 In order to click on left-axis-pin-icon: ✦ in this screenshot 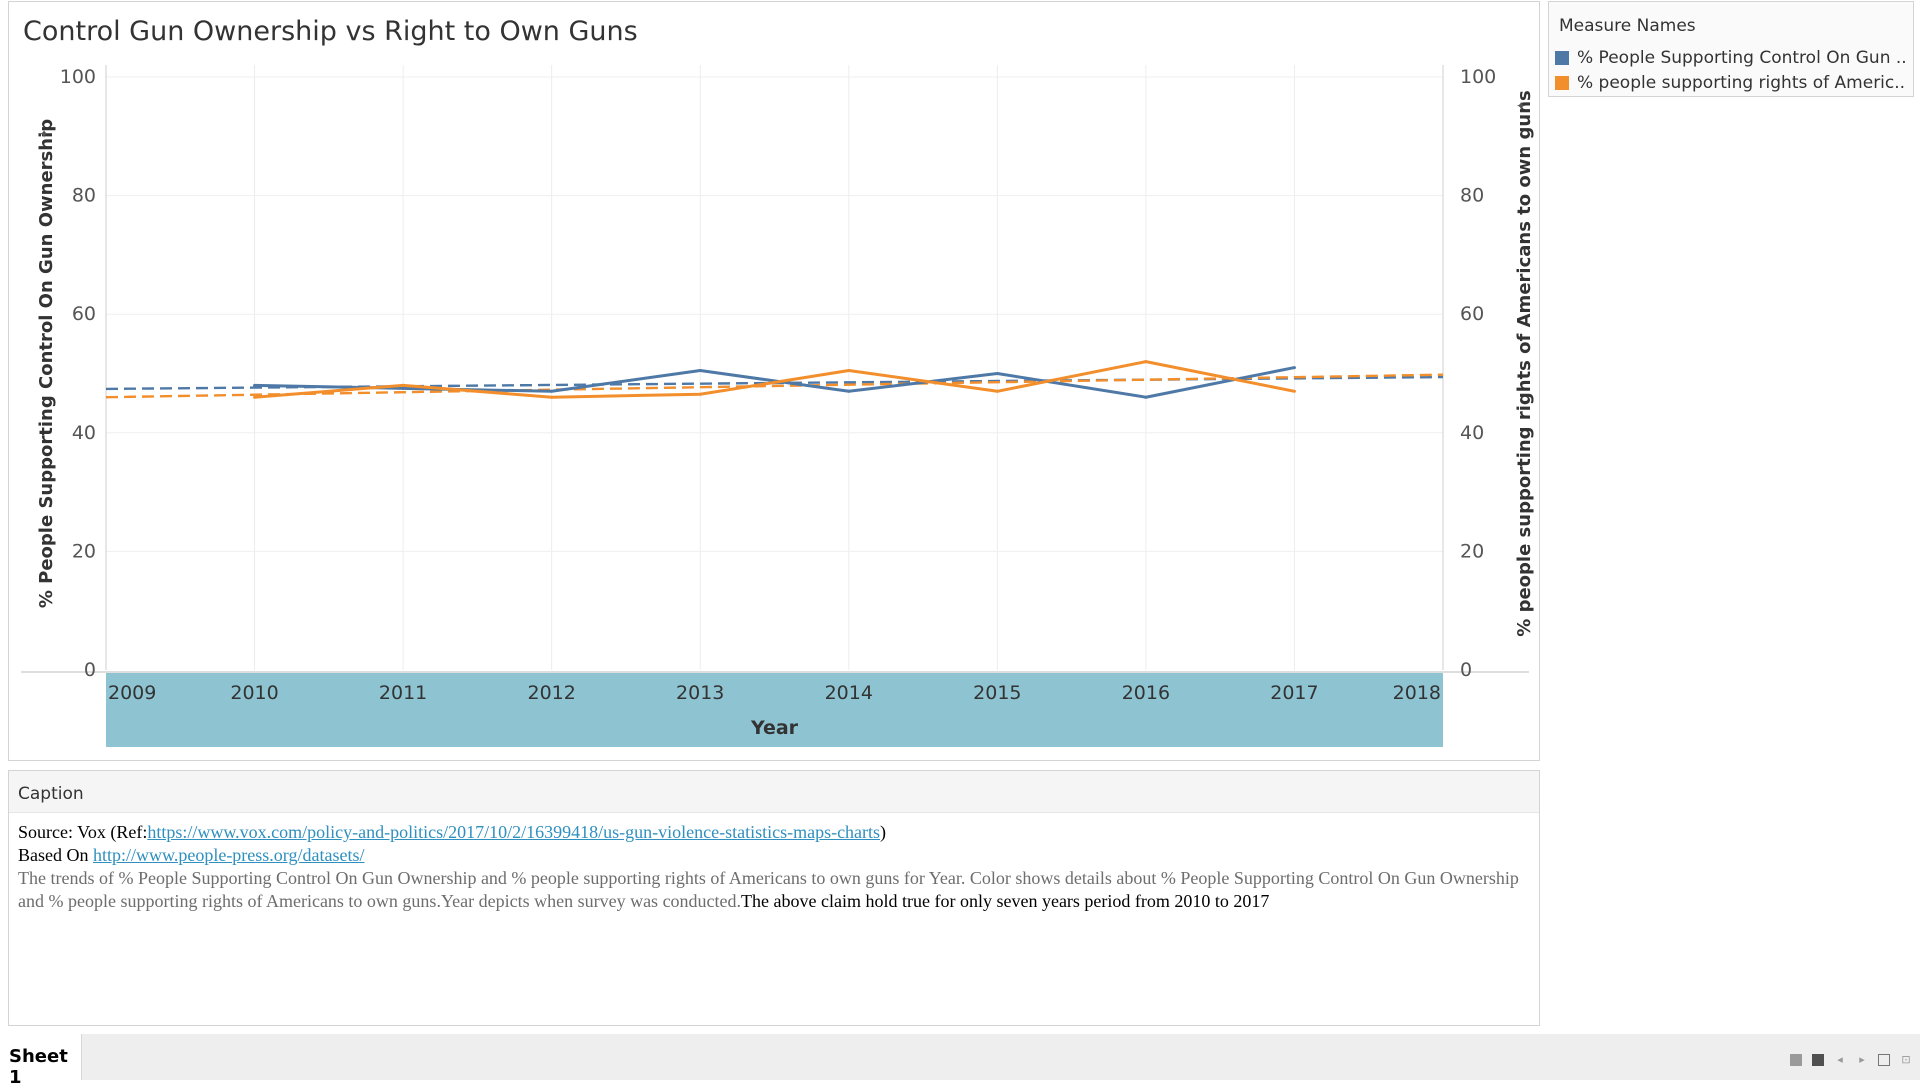, I will do `click(44, 134)`.